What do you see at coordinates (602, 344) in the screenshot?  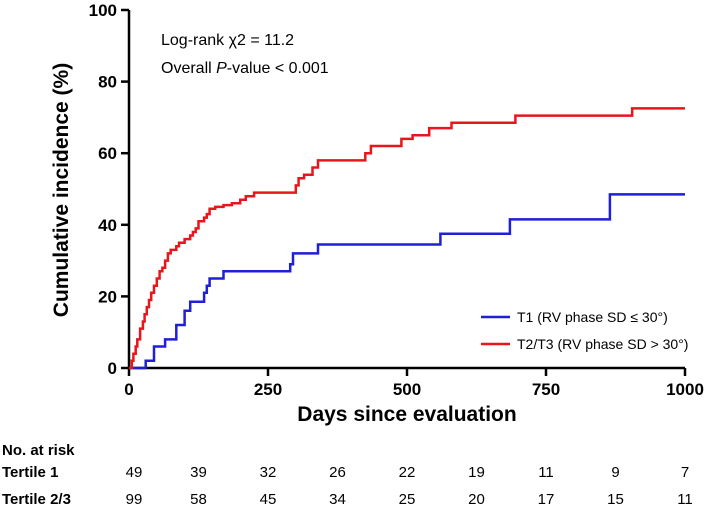 I see `legend-label-t2t3: T2/T3 (RV phase SD > 30°)` at bounding box center [602, 344].